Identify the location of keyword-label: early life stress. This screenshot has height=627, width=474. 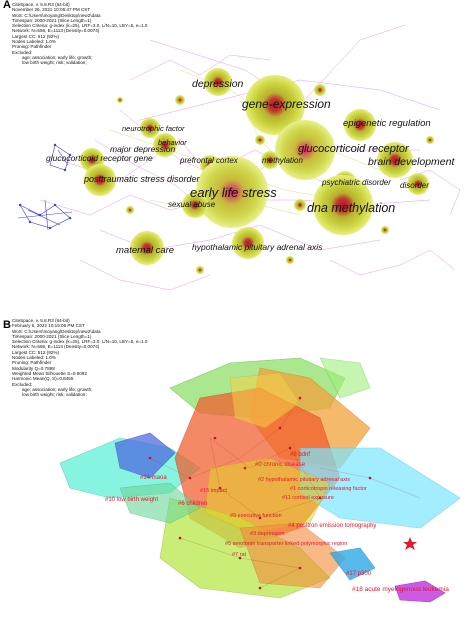
(233, 192).